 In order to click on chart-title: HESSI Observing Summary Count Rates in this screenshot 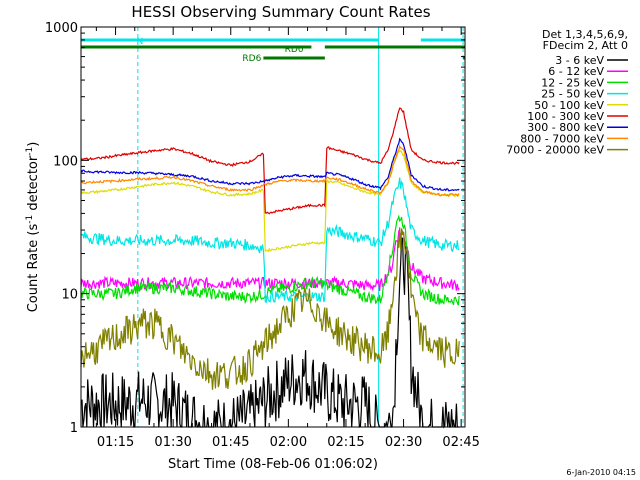, I will do `click(280, 12)`.